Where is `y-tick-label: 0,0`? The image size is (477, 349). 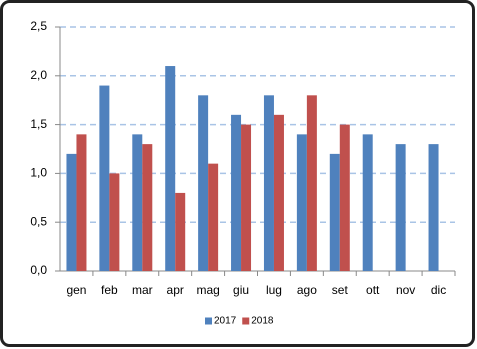
y-tick-label: 0,0 is located at coordinates (38, 270).